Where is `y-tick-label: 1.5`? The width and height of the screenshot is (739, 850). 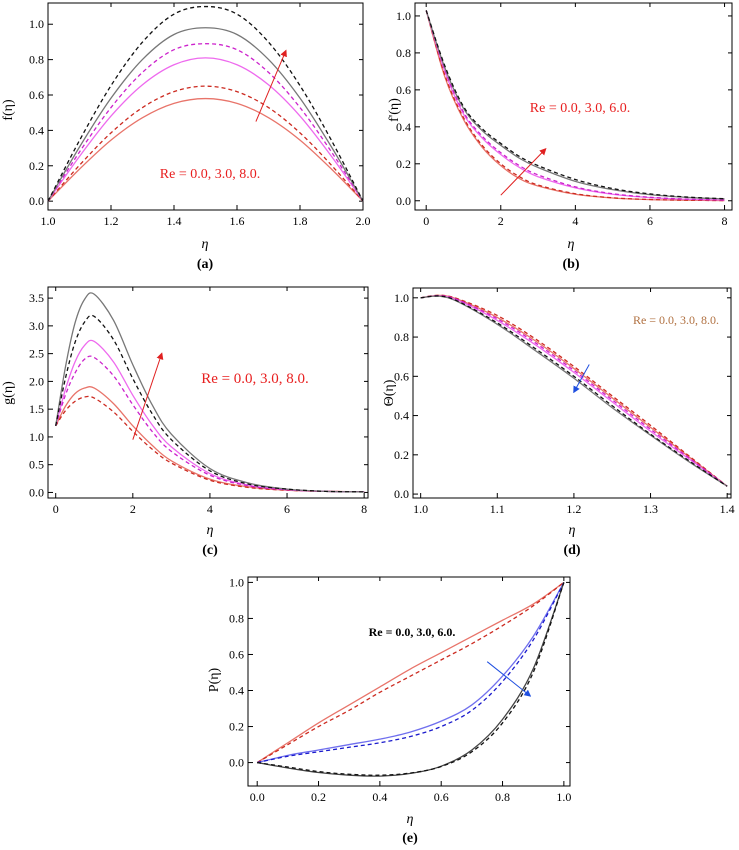 y-tick-label: 1.5 is located at coordinates (36, 409).